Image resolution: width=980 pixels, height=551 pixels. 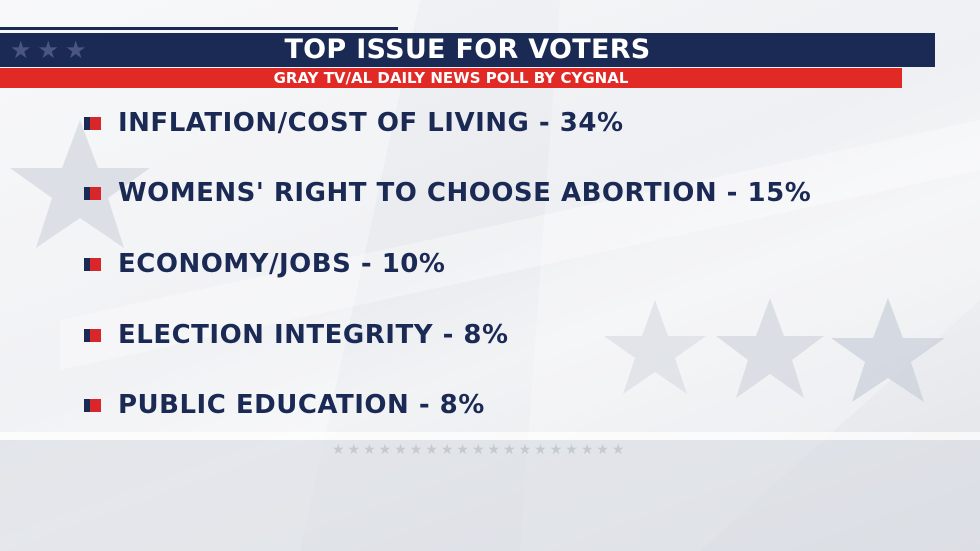 I want to click on page-subtitle: GRAY TV/AL DAILY NEWS POLL BY CYGNAL, so click(x=451, y=78).